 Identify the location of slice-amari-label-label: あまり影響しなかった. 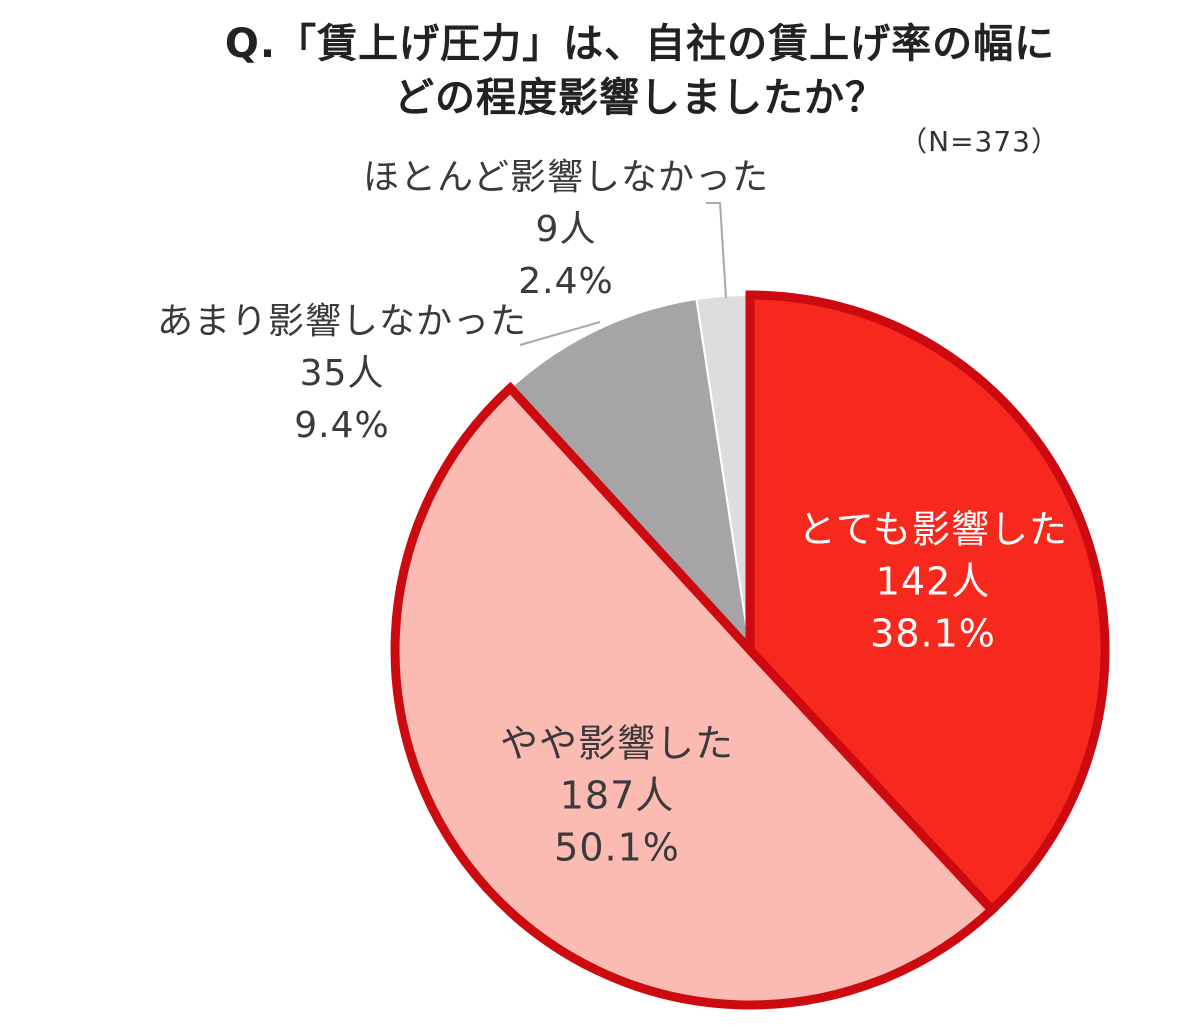
(342, 321).